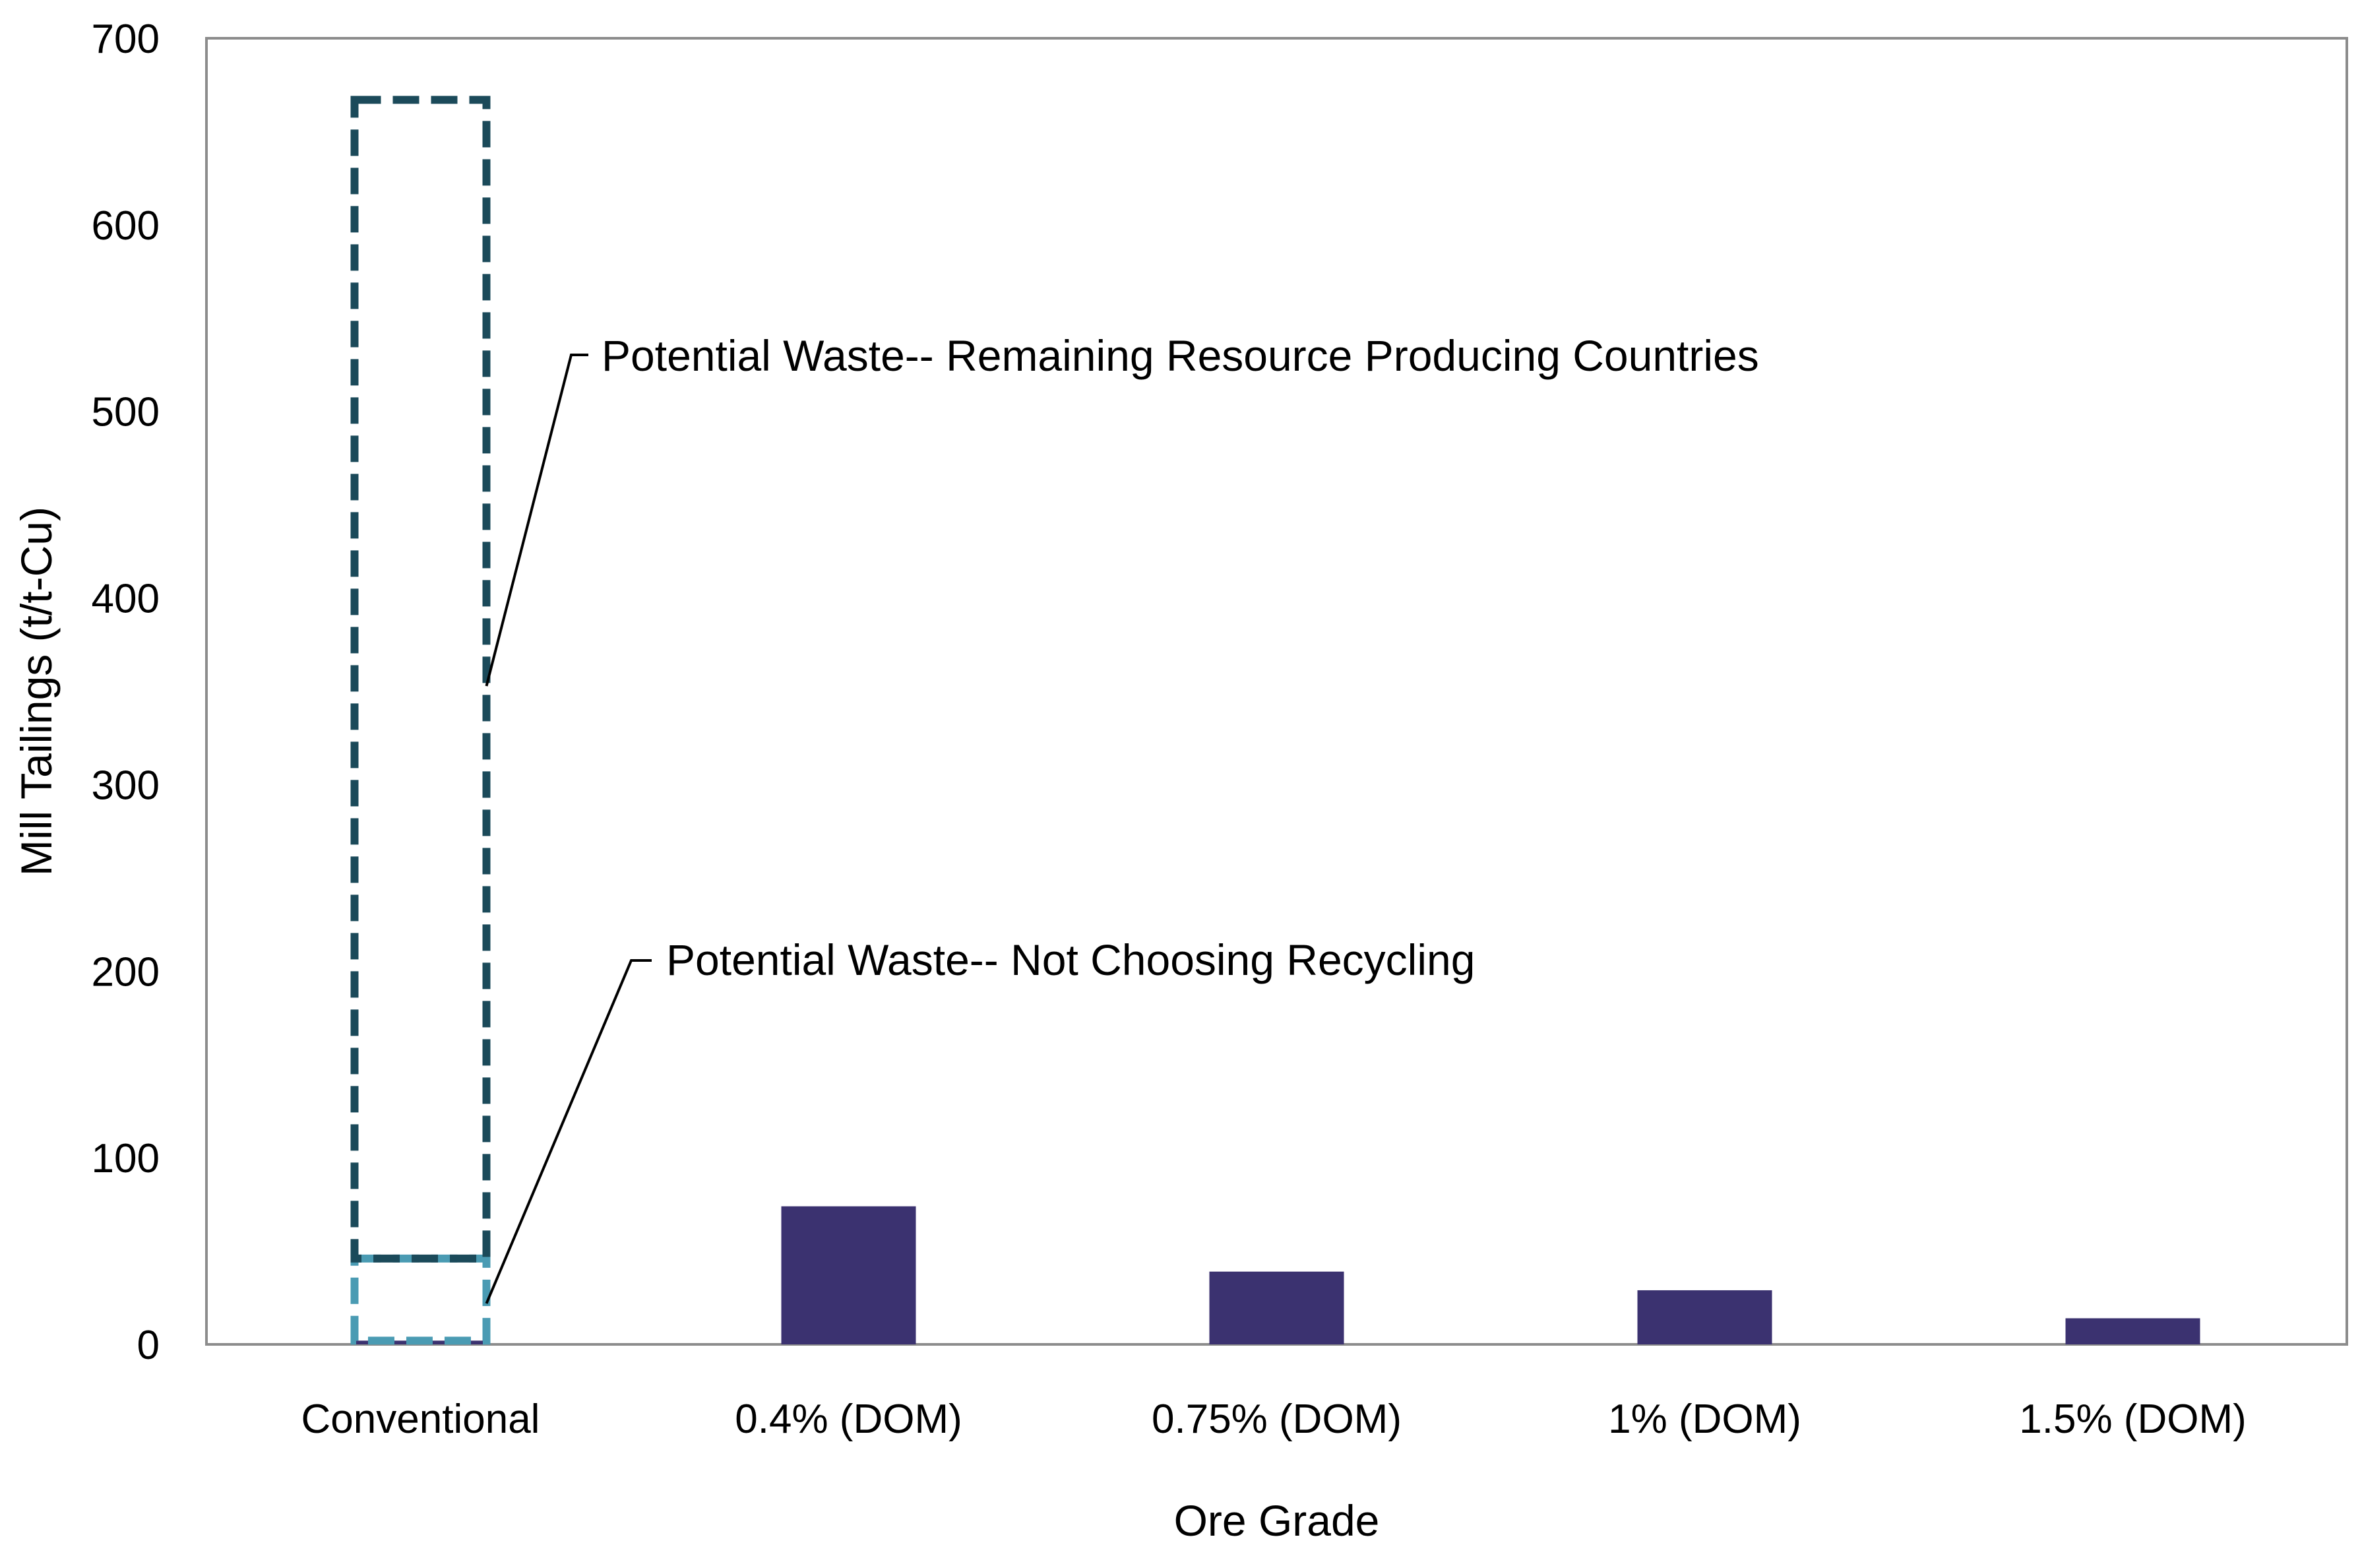 The height and width of the screenshot is (1568, 2362). Describe the element at coordinates (2132, 1419) in the screenshot. I see `x-tick-label: 1.5% (DOM)` at that location.